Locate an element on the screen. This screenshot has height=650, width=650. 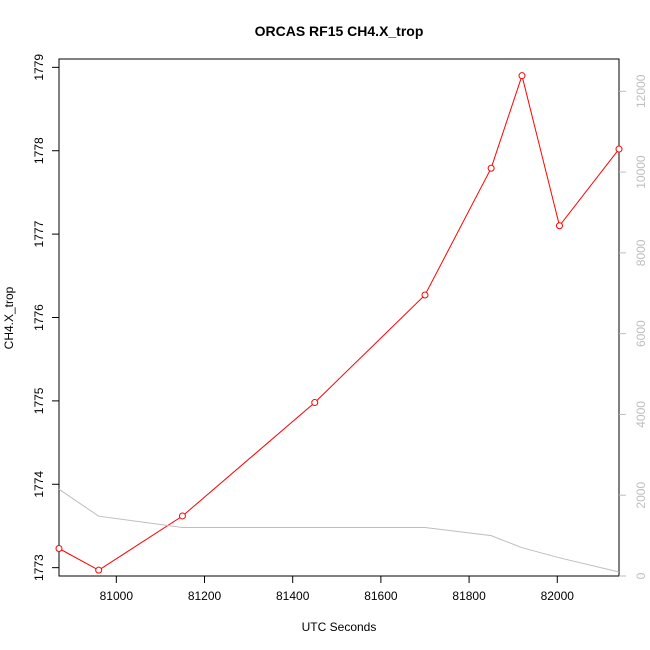
y2-tick-label: 0 is located at coordinates (641, 575).